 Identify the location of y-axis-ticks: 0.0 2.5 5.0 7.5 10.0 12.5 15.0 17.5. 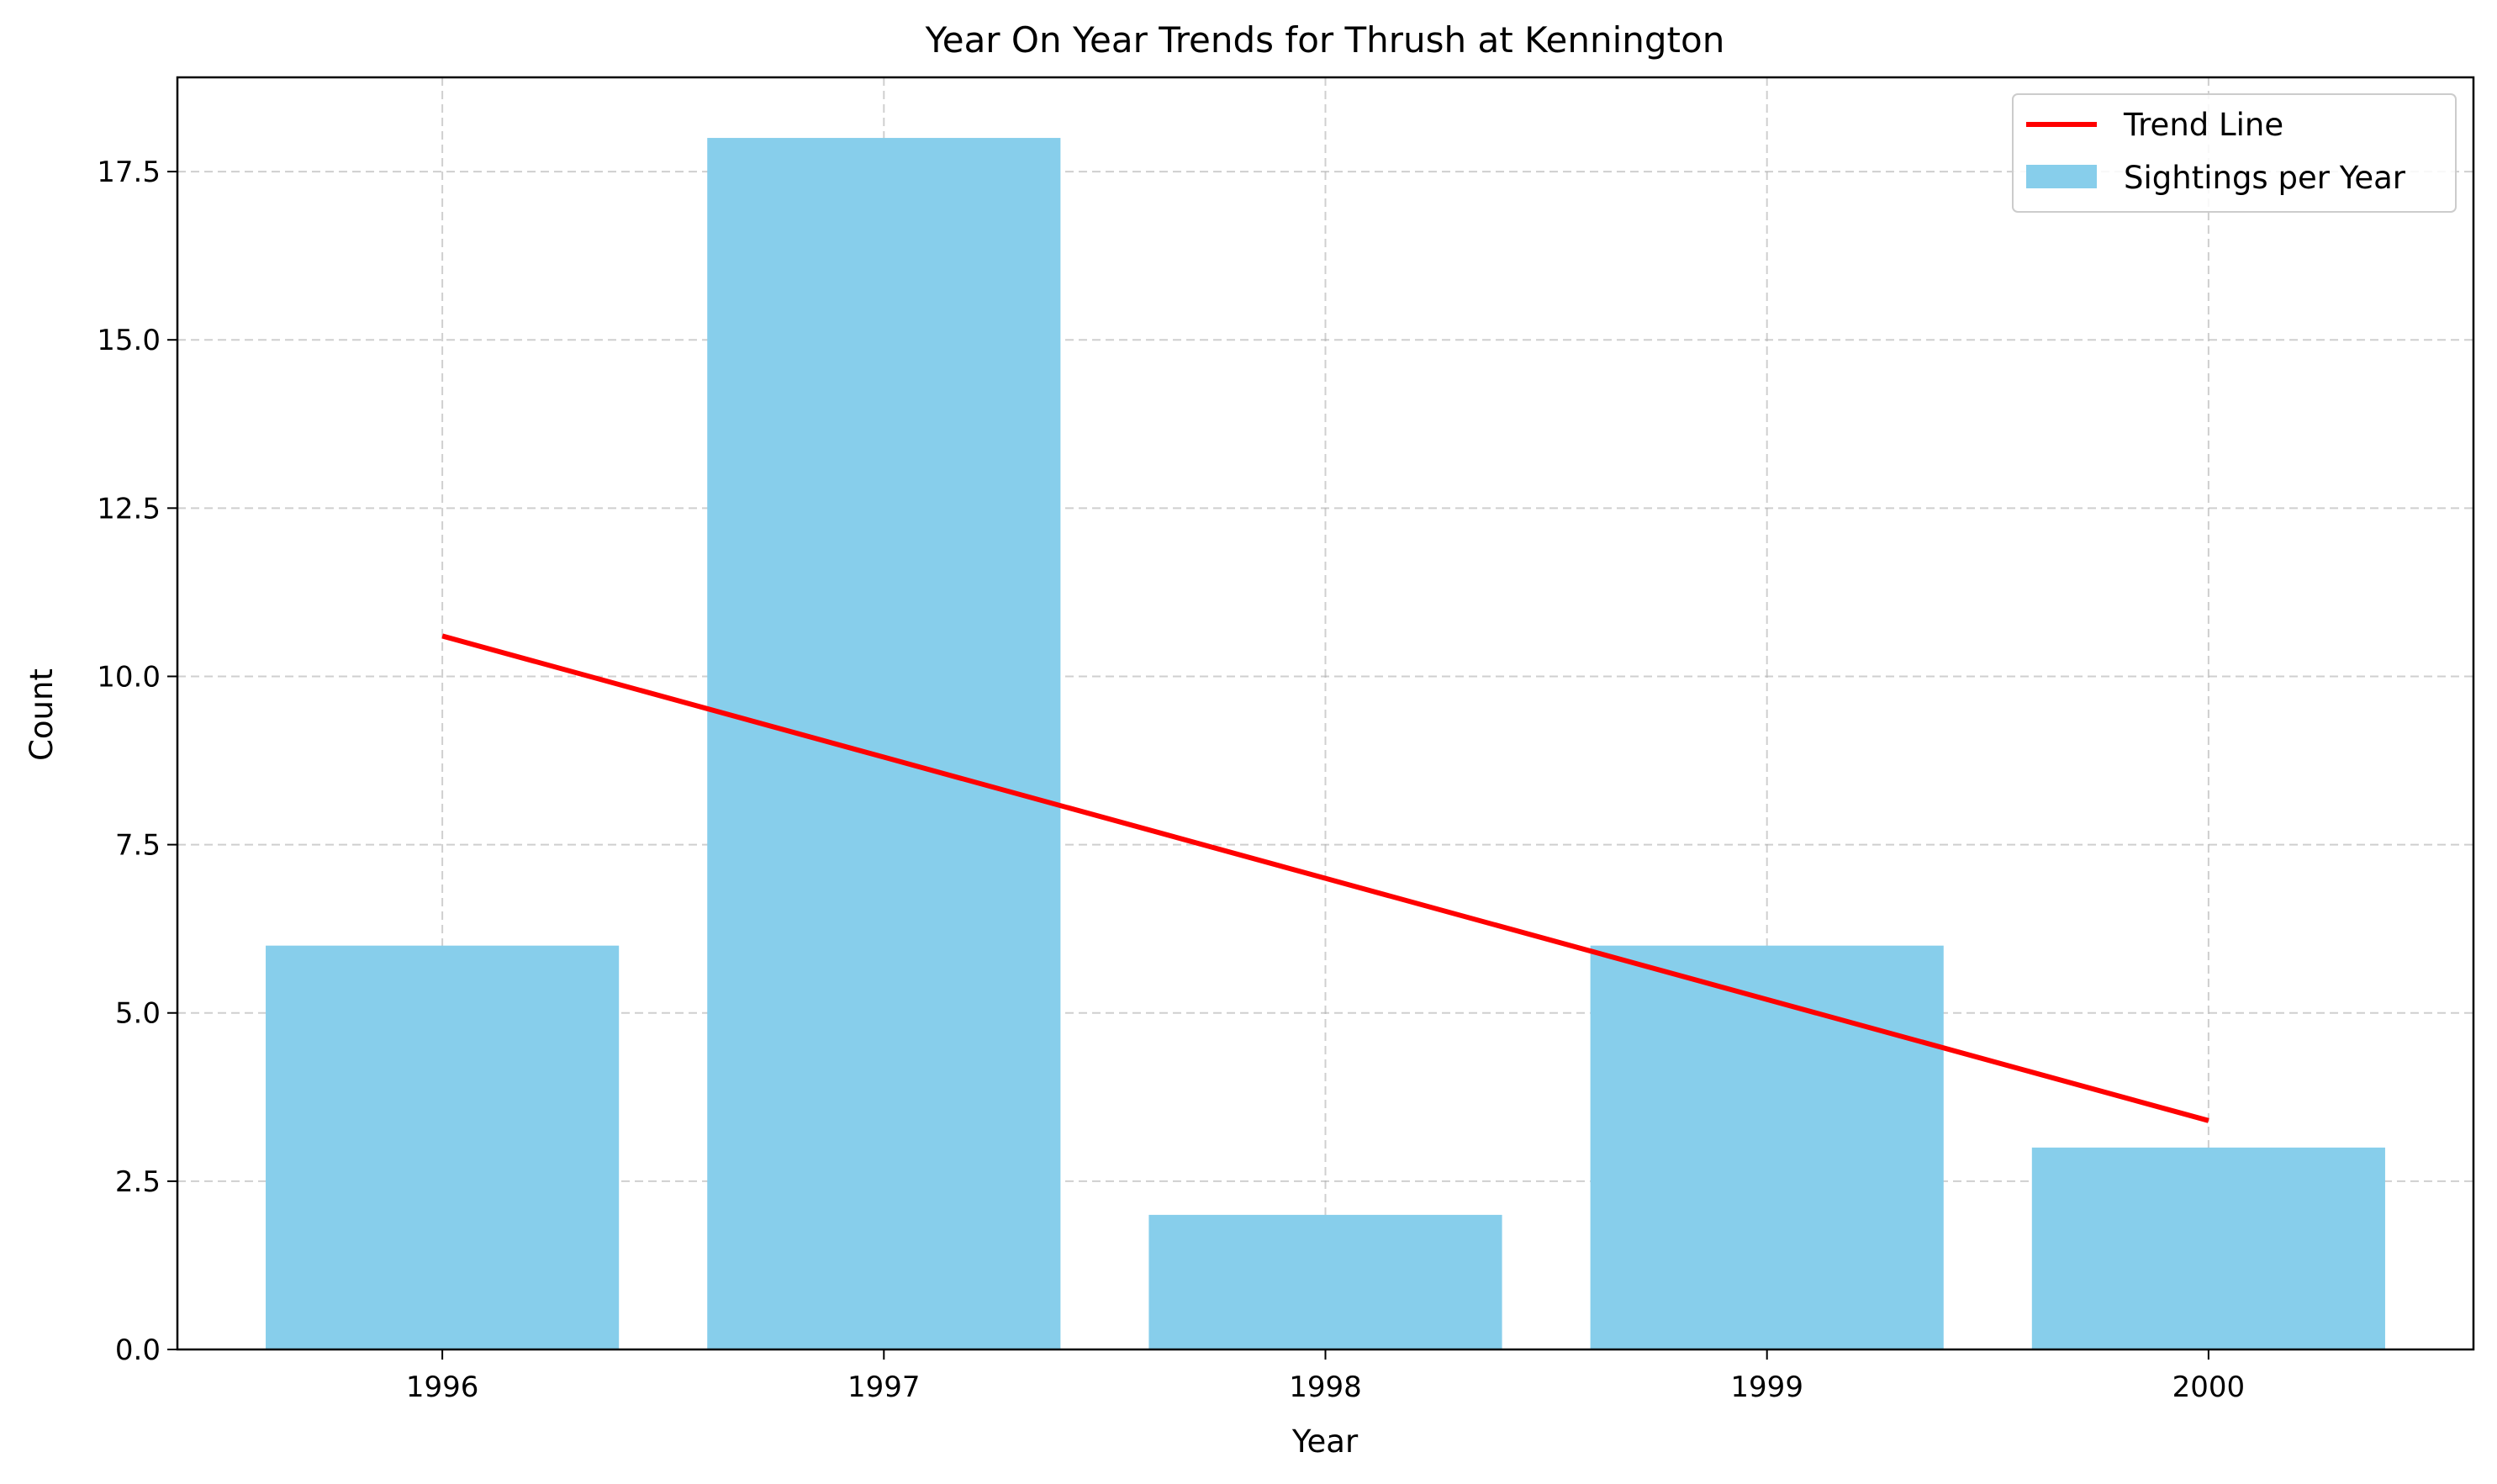
(137, 761).